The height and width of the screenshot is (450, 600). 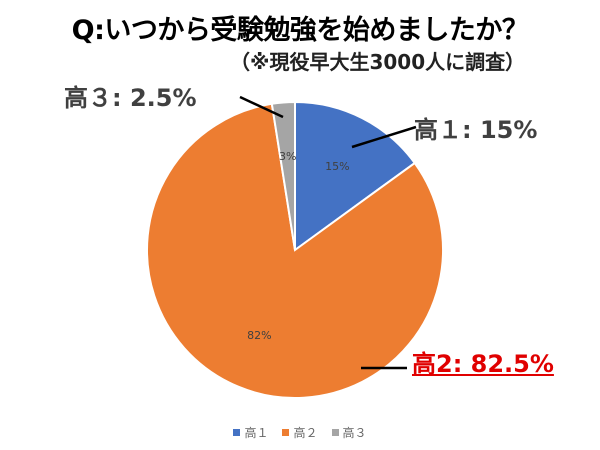 What do you see at coordinates (354, 433) in the screenshot?
I see `legend-label: 高３` at bounding box center [354, 433].